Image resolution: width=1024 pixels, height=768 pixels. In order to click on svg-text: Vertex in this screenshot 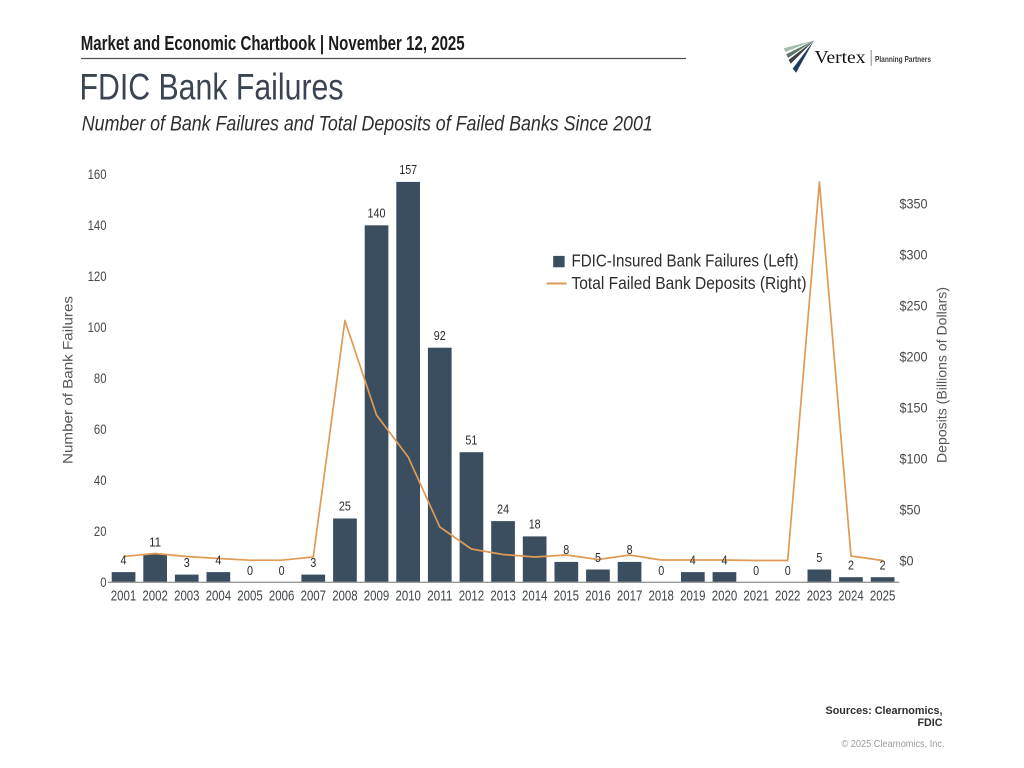, I will do `click(840, 57)`.